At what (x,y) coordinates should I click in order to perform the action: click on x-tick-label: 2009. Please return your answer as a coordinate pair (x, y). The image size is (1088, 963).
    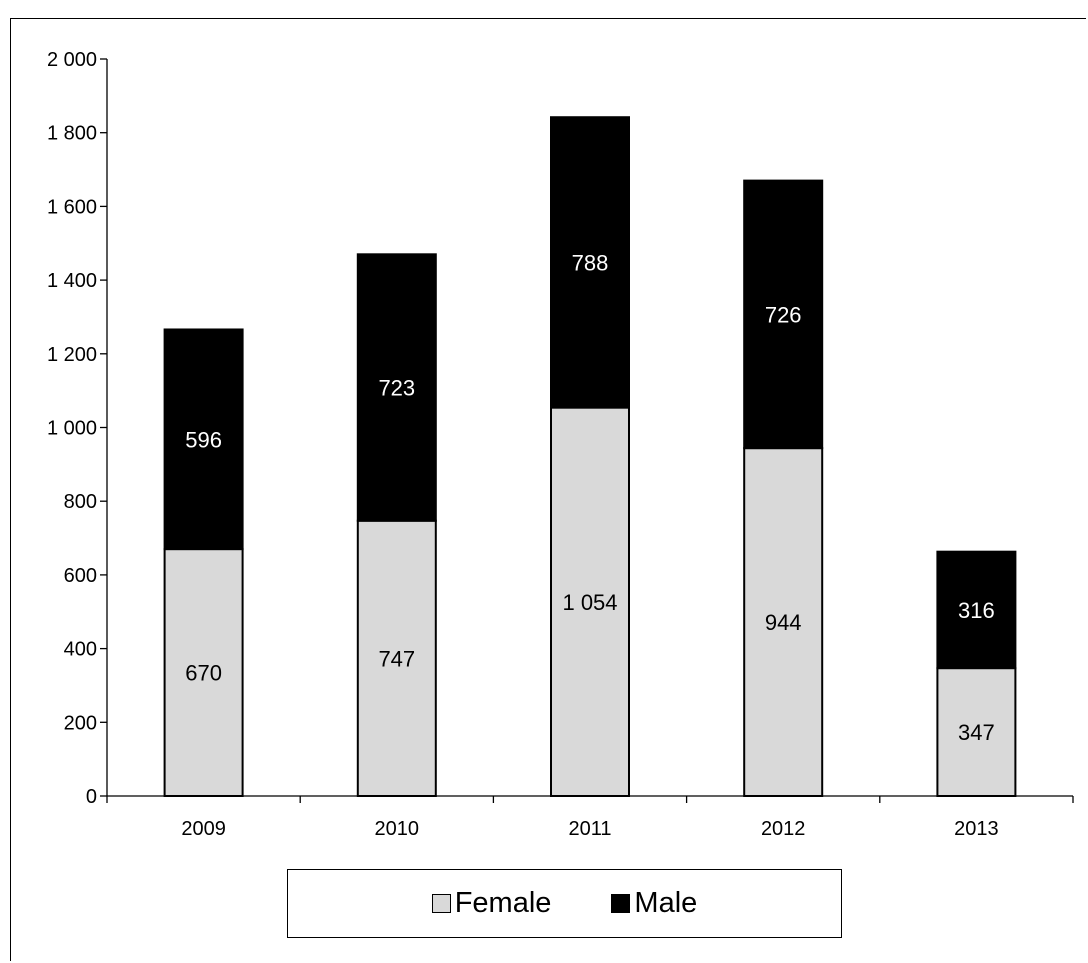
    Looking at the image, I should click on (203, 829).